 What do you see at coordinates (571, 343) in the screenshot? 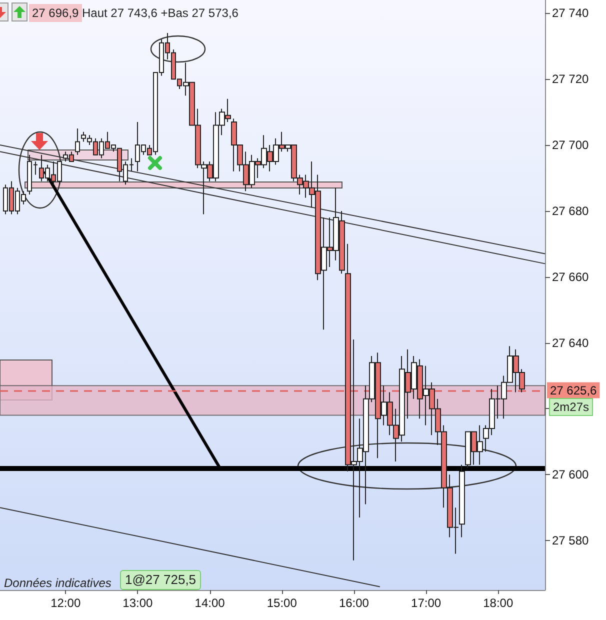
I see `y-tick-label: 27 640` at bounding box center [571, 343].